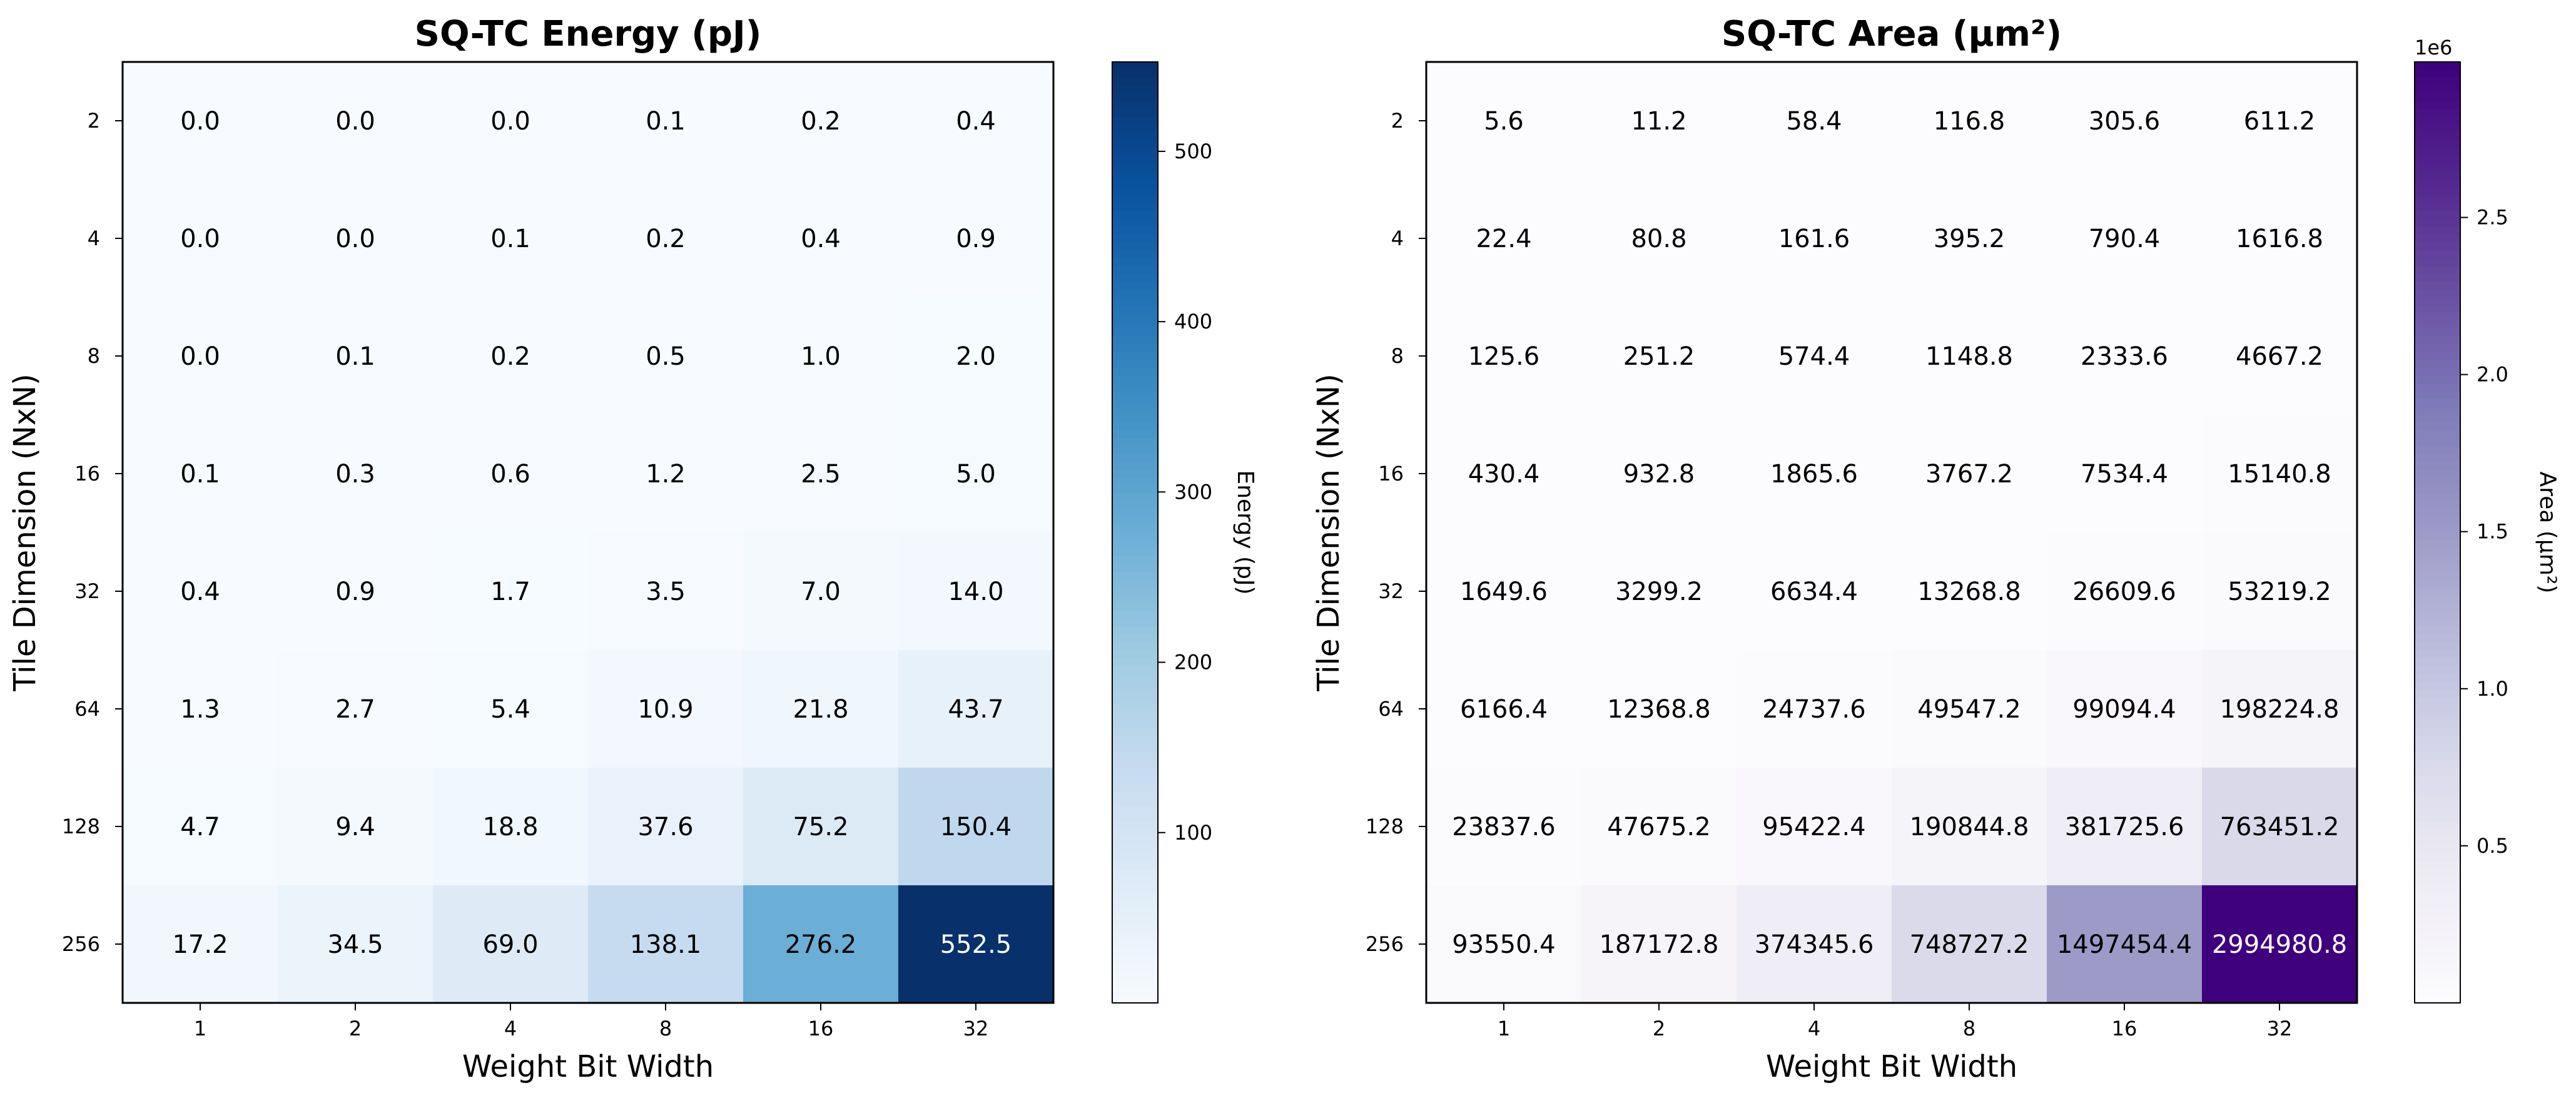 The height and width of the screenshot is (1108, 2576). Describe the element at coordinates (1814, 944) in the screenshot. I see `cell-value-label: 374345.6` at that location.